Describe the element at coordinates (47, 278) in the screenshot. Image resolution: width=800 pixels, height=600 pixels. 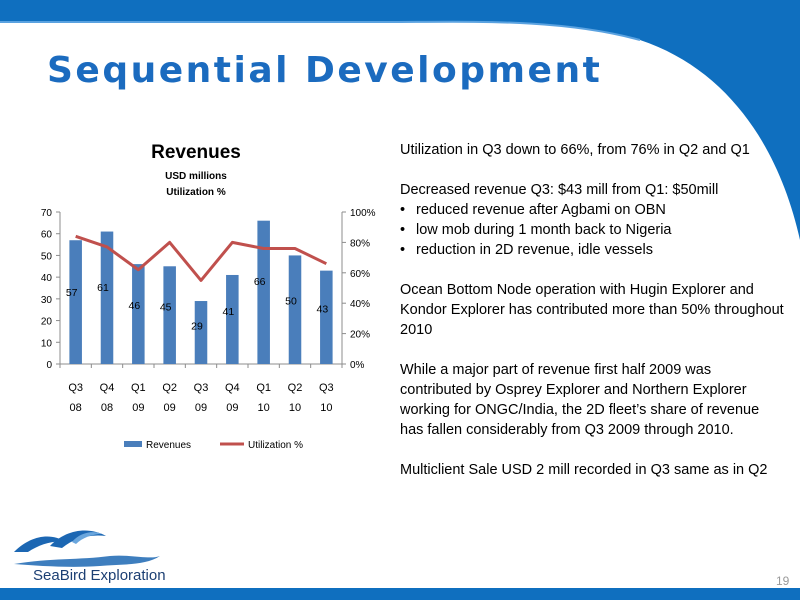
I see `left-tick-label: 40` at that location.